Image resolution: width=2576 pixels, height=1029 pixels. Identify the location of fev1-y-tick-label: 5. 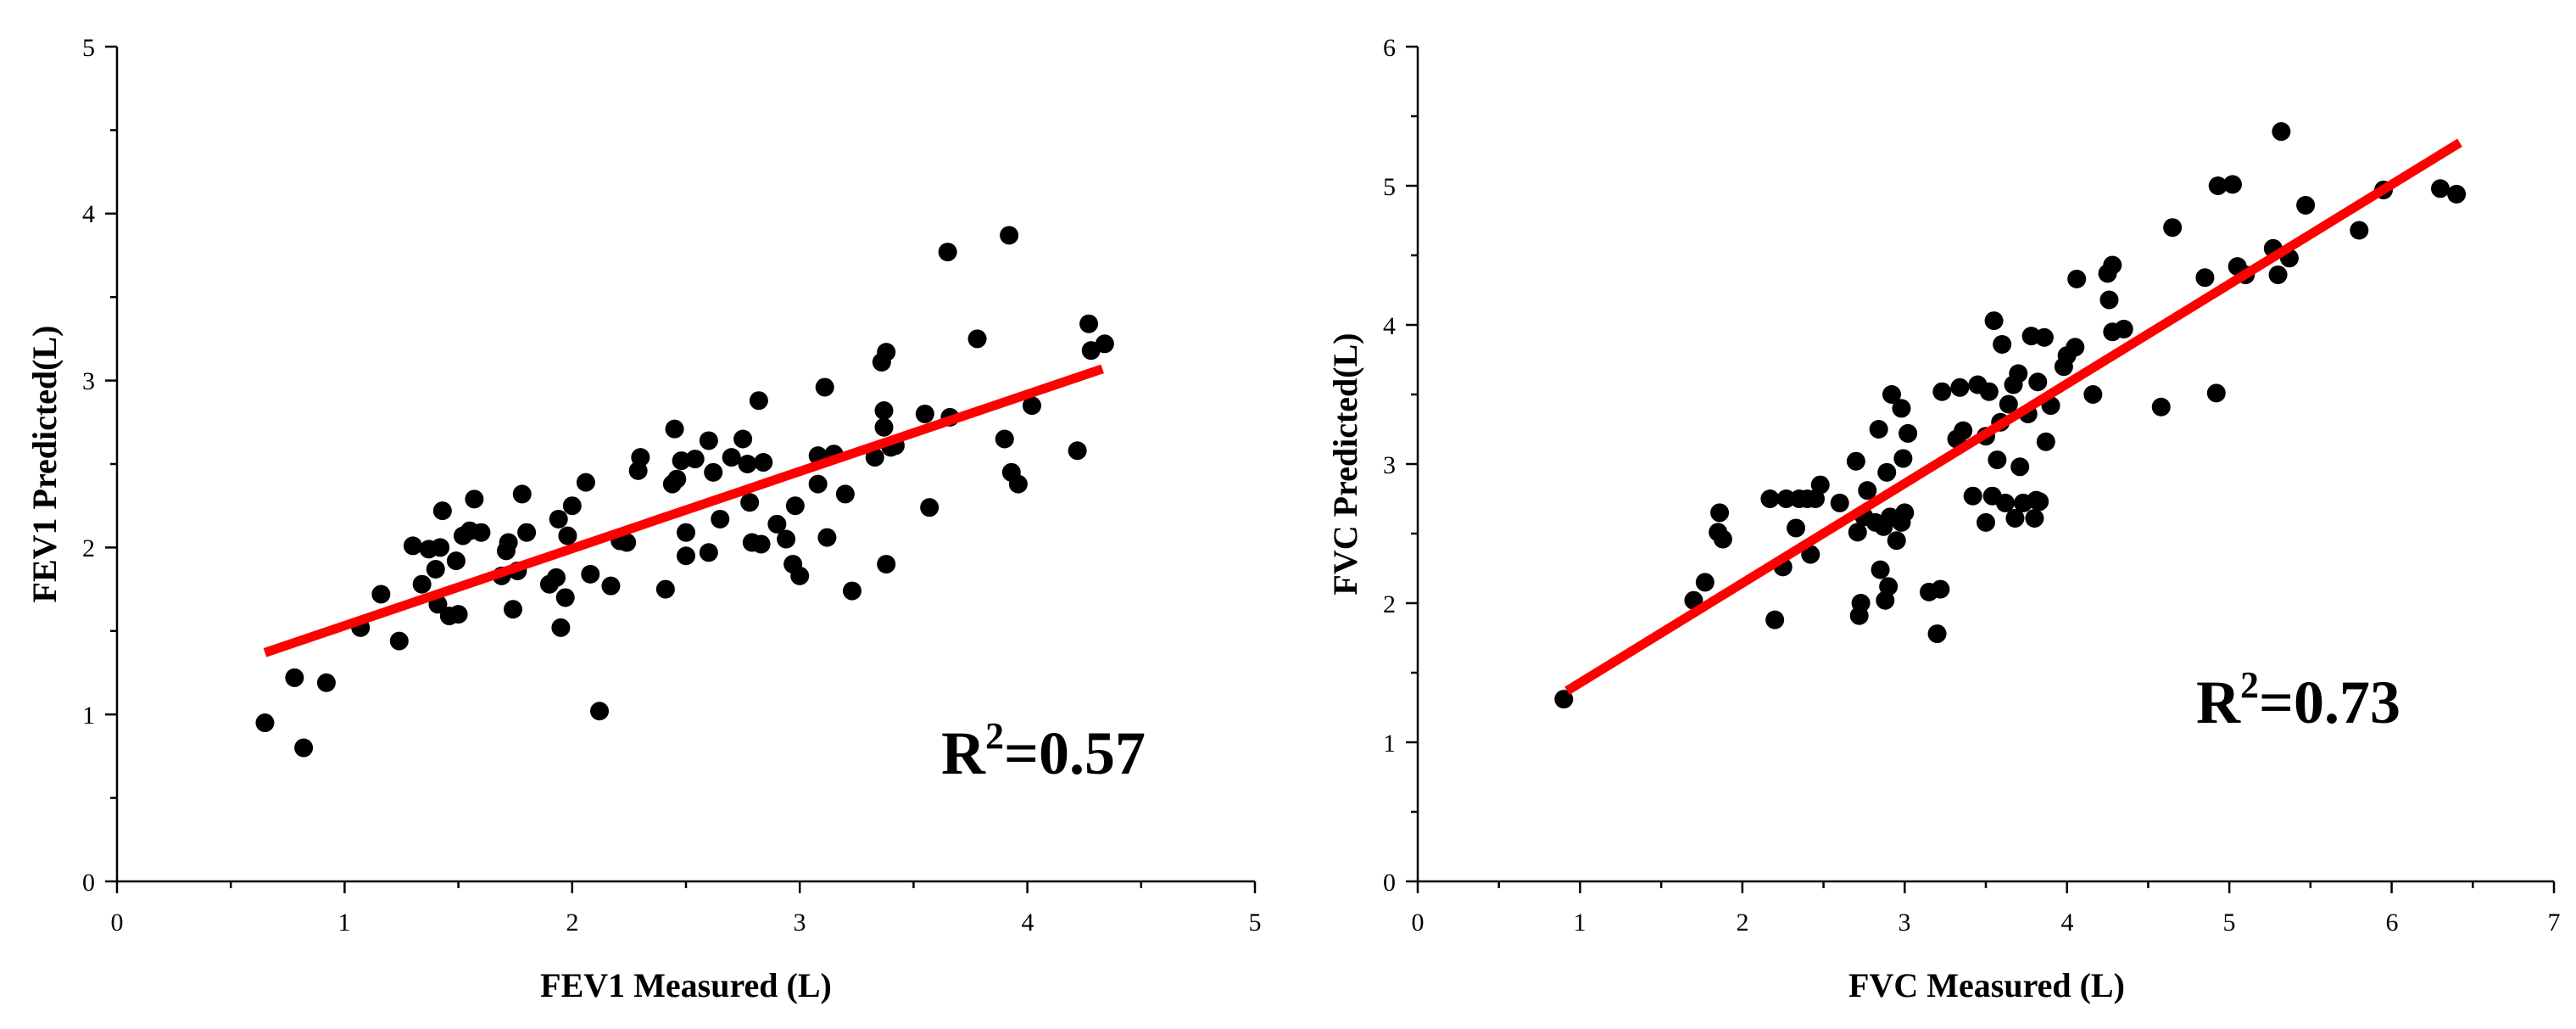
(88, 48).